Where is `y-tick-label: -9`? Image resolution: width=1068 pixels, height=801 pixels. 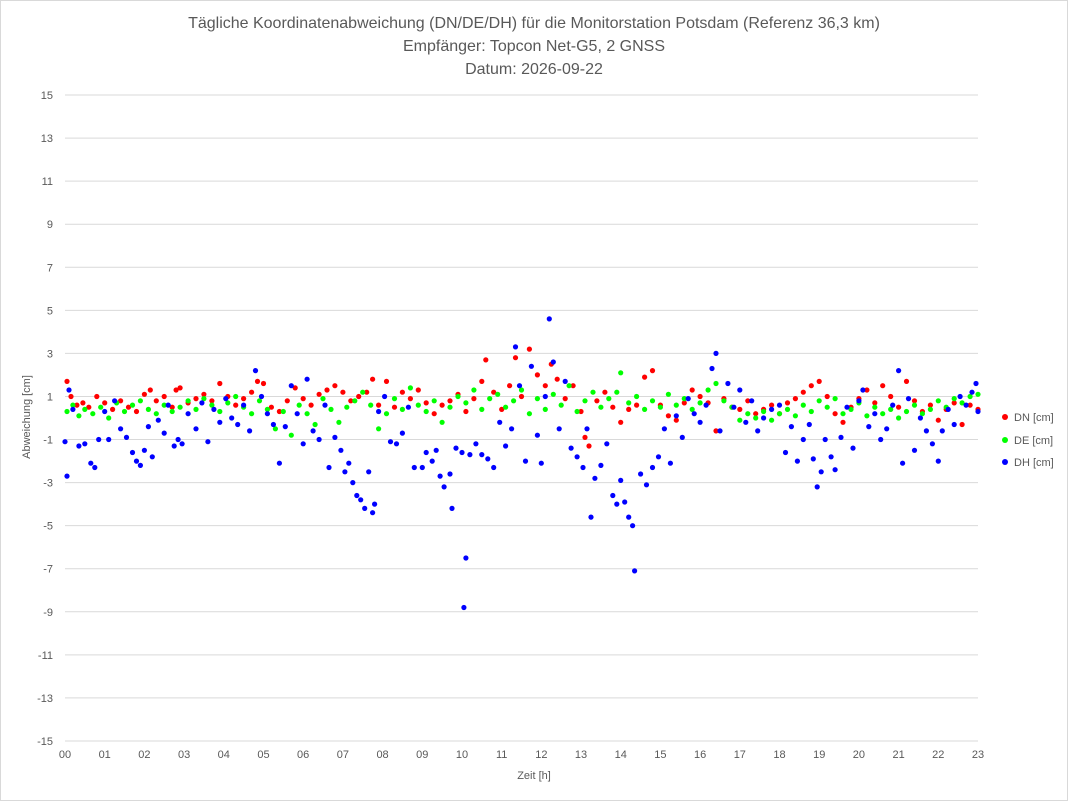
y-tick-label: -9 is located at coordinates (48, 613).